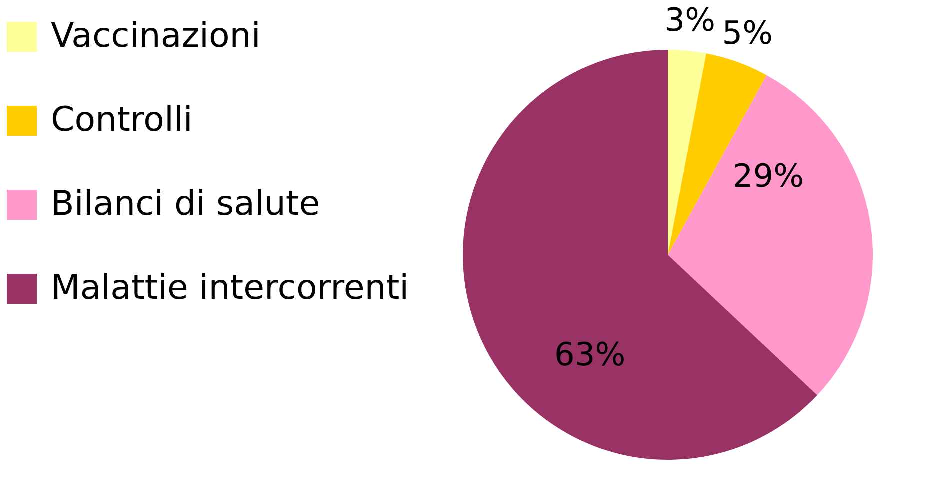 This screenshot has width=952, height=496. I want to click on data-label: 5%, so click(747, 33).